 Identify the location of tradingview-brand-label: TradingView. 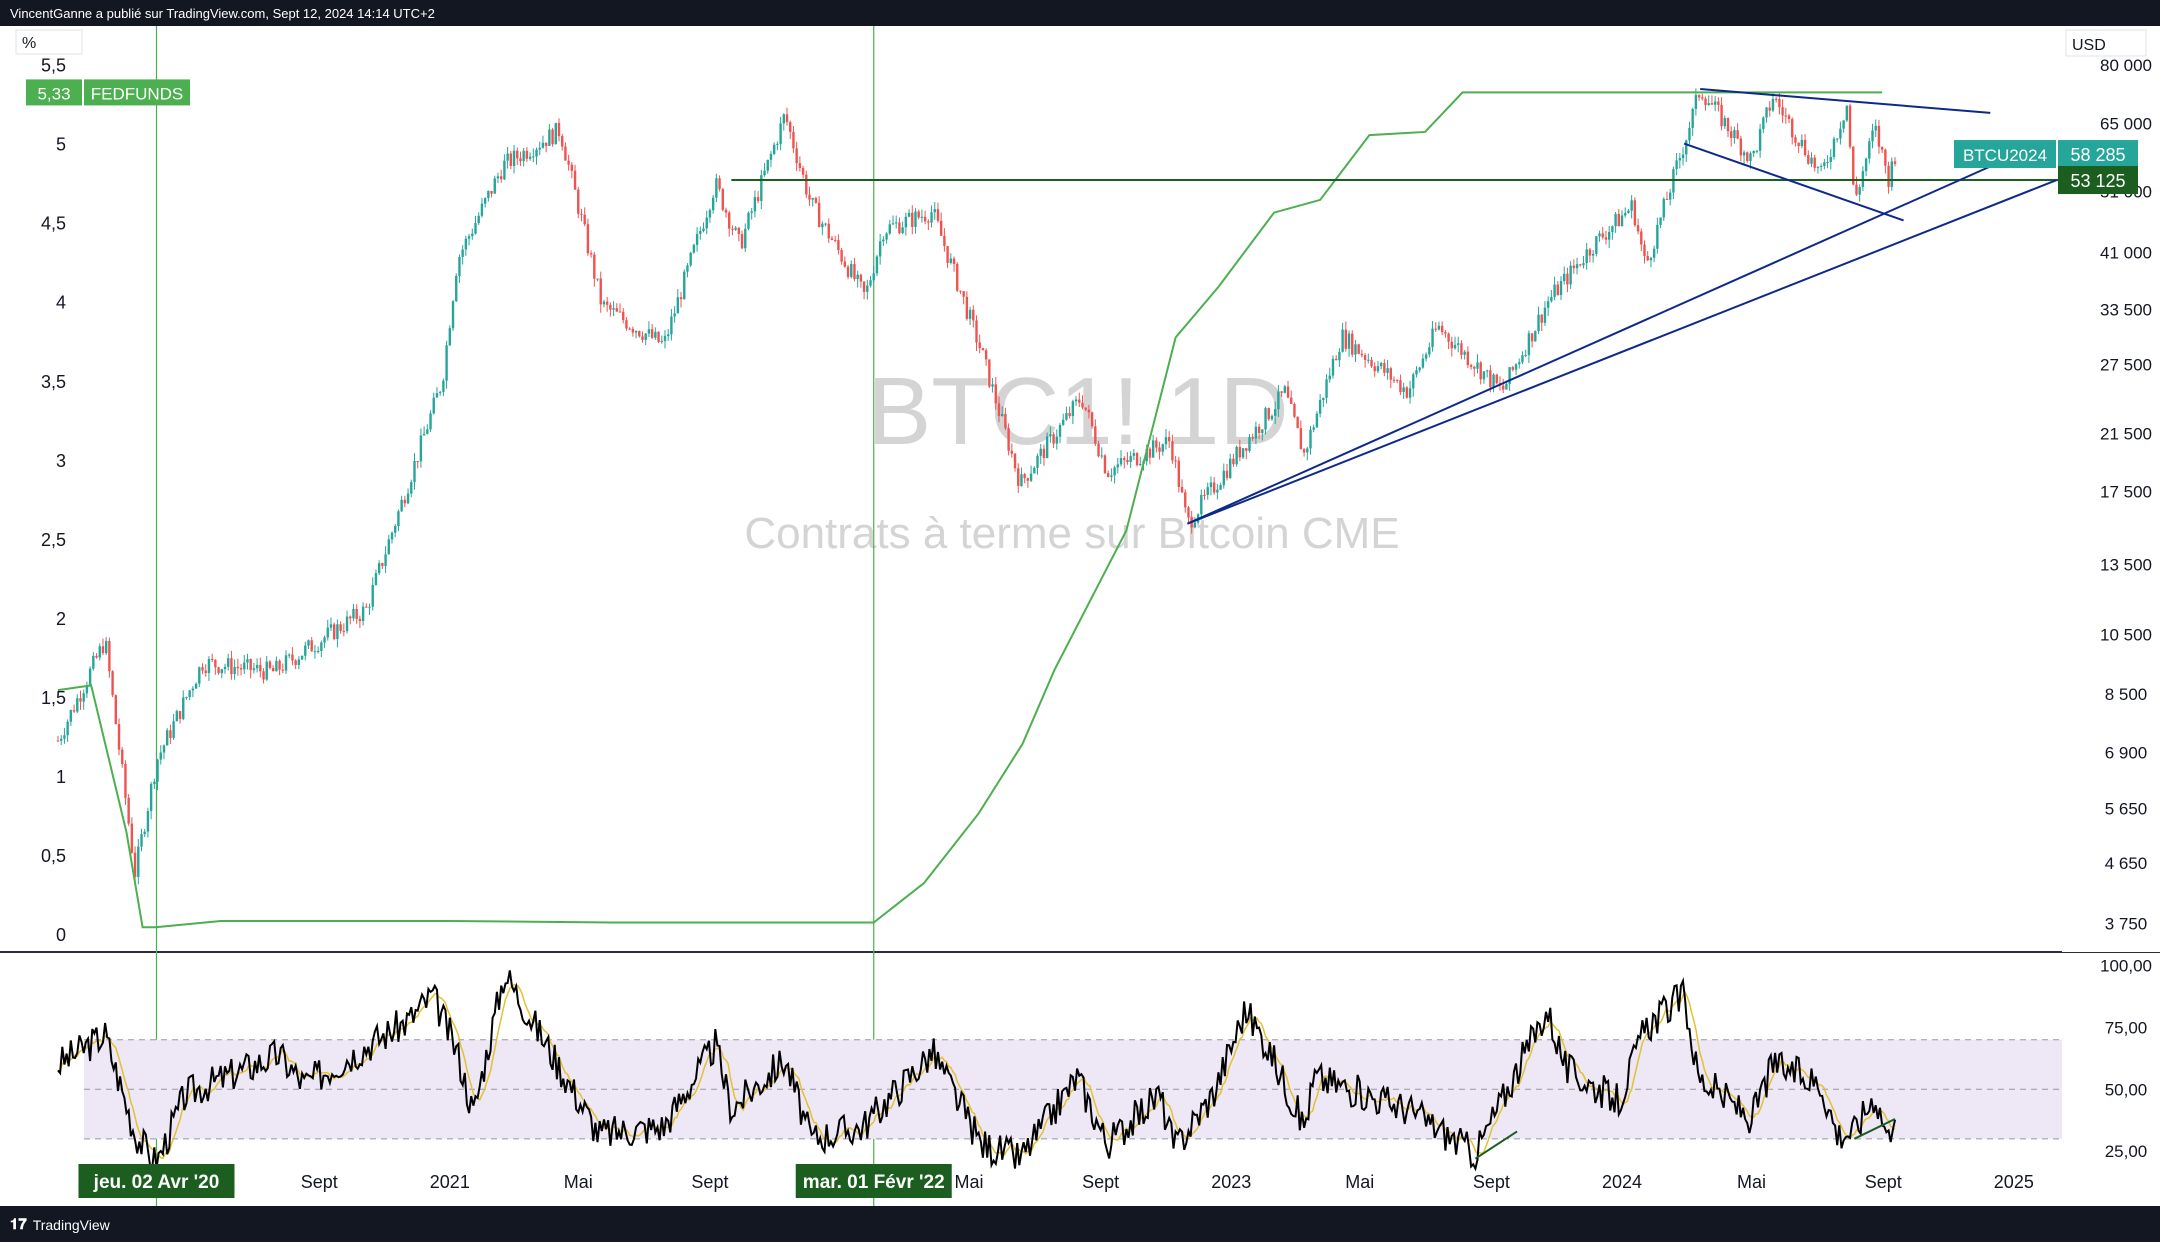
(71, 1224).